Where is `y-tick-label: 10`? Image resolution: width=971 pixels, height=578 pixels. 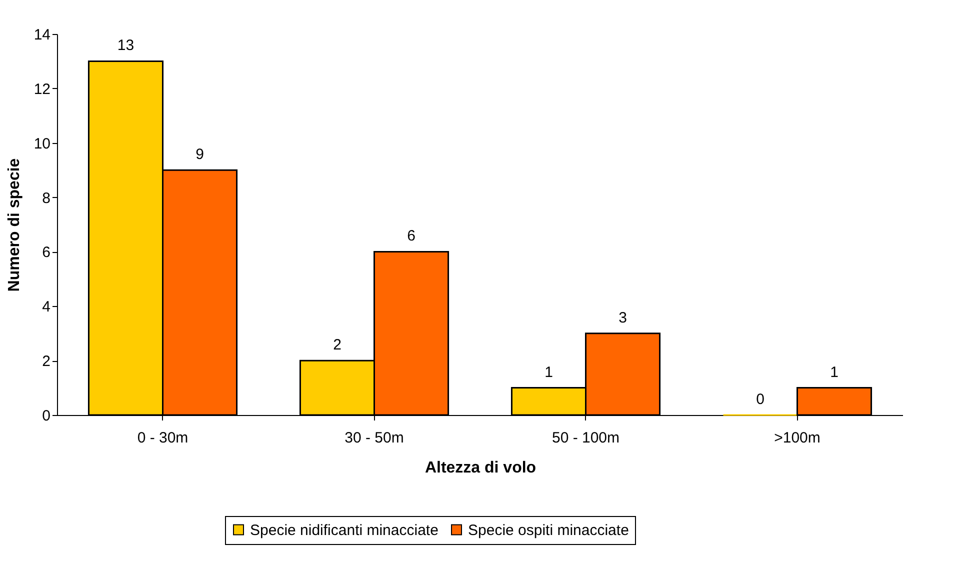
y-tick-label: 10 is located at coordinates (42, 143).